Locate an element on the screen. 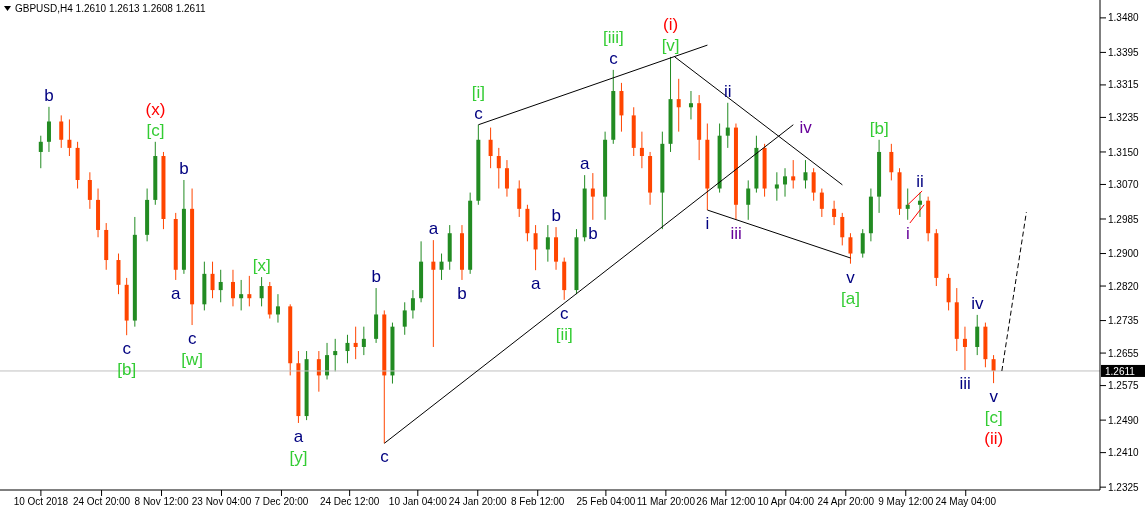  y-tick-label: 1.2325 is located at coordinates (1124, 487).